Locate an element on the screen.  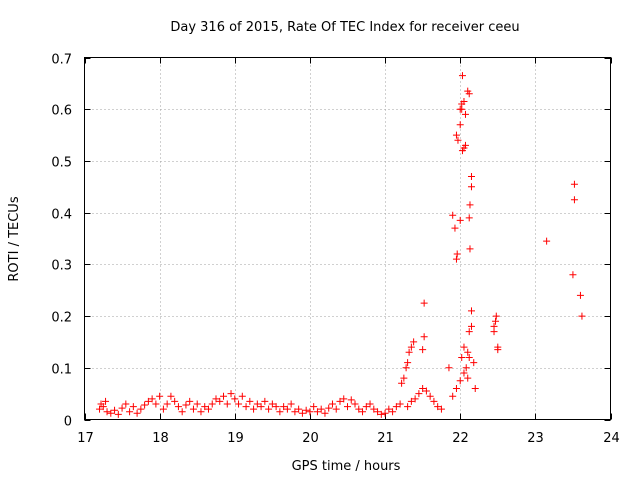
x-tick-label: 17 is located at coordinates (85, 438).